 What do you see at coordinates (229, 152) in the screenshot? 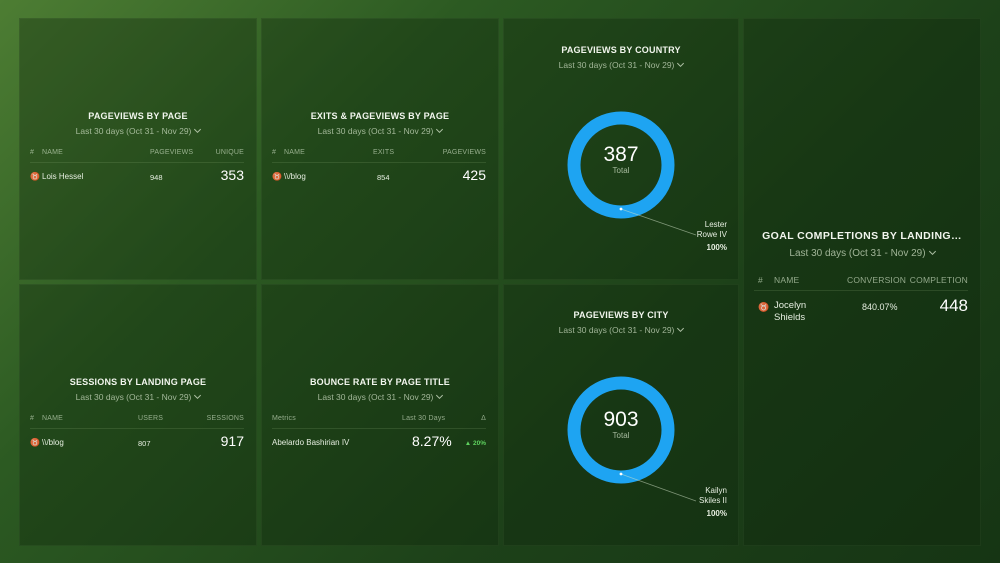
I see `col-unique: UNIQUE` at bounding box center [229, 152].